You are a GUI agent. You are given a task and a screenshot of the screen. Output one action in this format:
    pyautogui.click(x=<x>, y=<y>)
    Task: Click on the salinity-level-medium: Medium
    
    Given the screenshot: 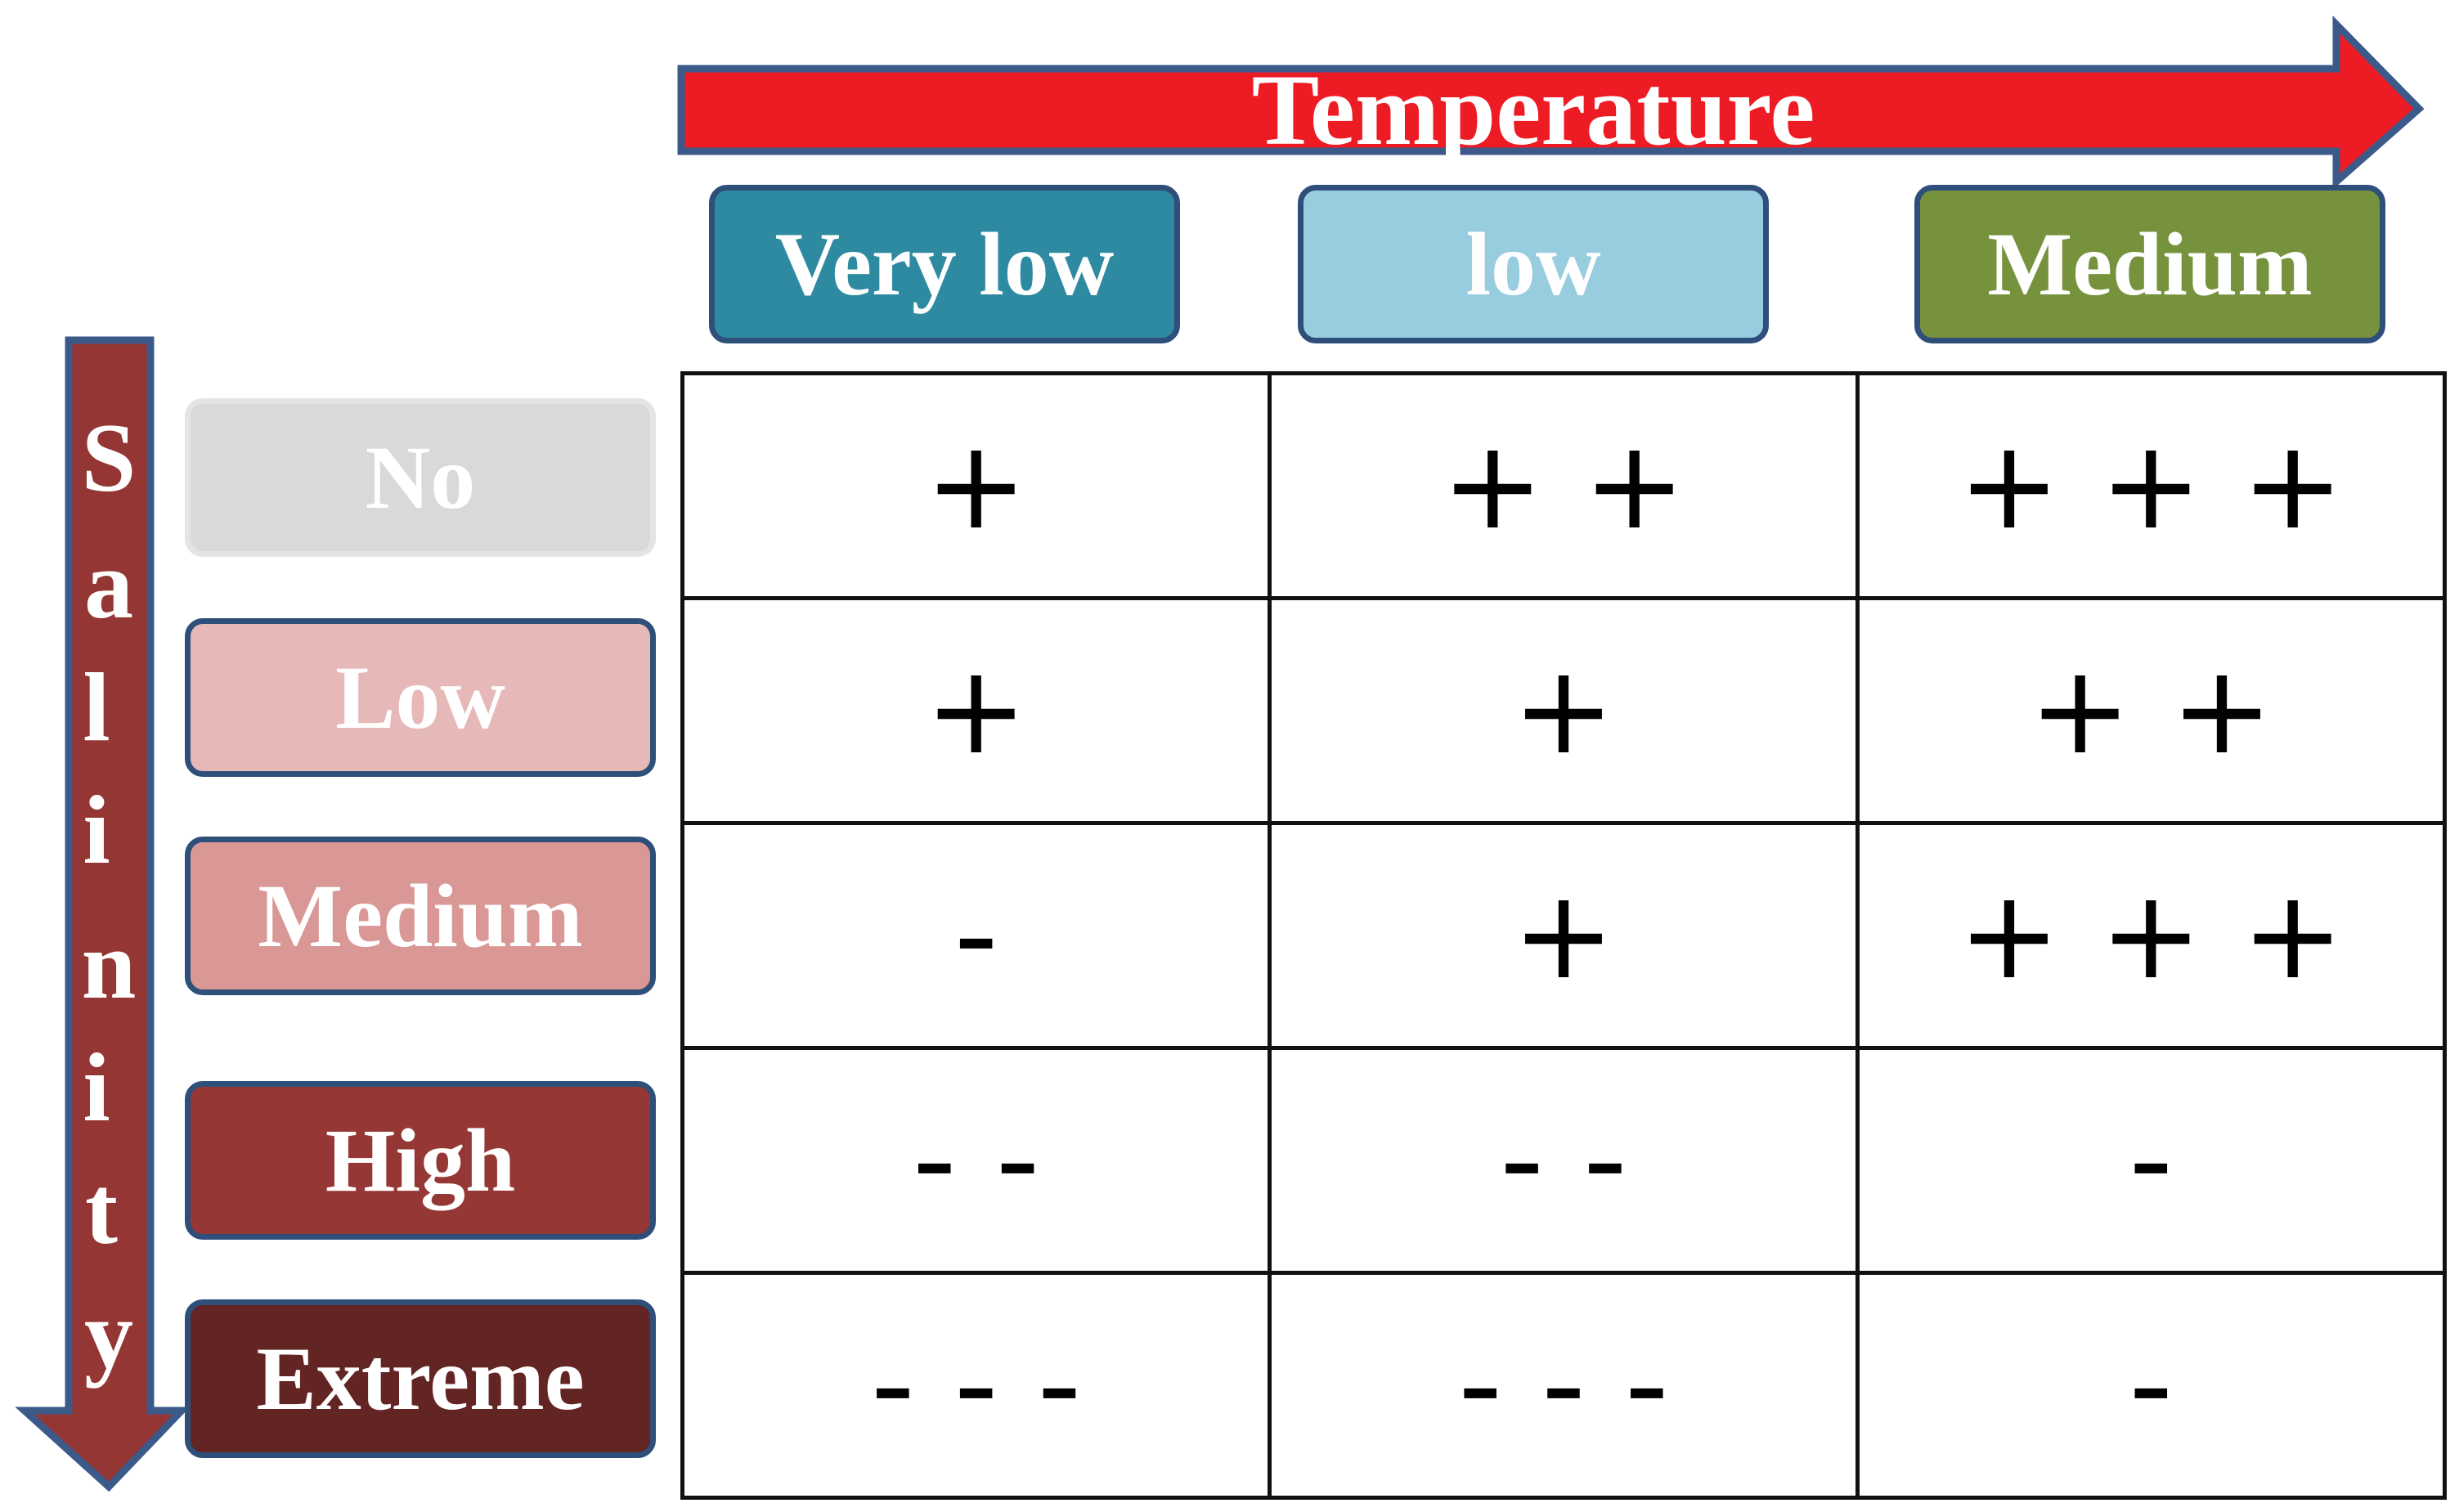 What is the action you would take?
    pyautogui.click(x=421, y=916)
    